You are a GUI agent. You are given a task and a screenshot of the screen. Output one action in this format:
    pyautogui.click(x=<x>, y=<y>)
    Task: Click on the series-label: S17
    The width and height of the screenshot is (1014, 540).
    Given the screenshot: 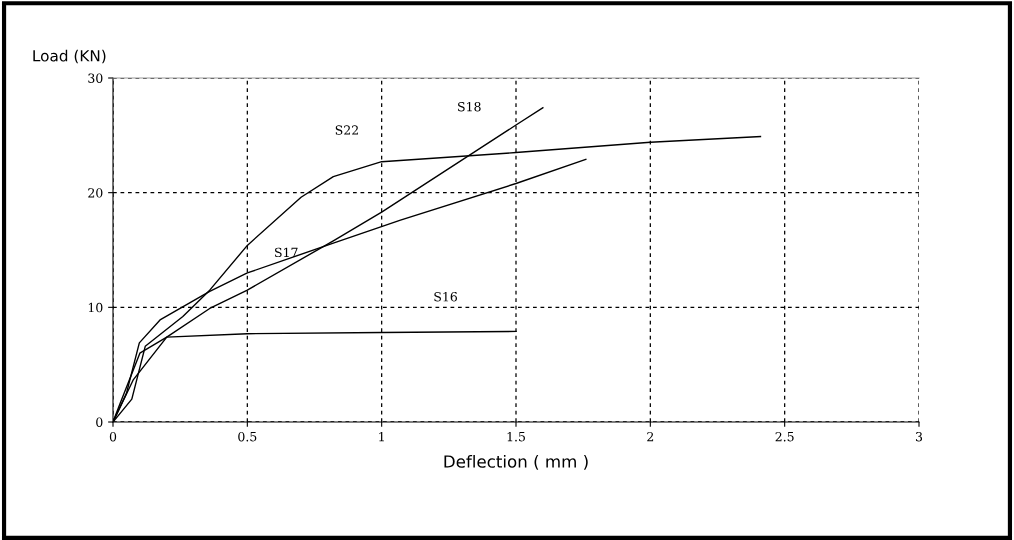 What is the action you would take?
    pyautogui.click(x=286, y=252)
    